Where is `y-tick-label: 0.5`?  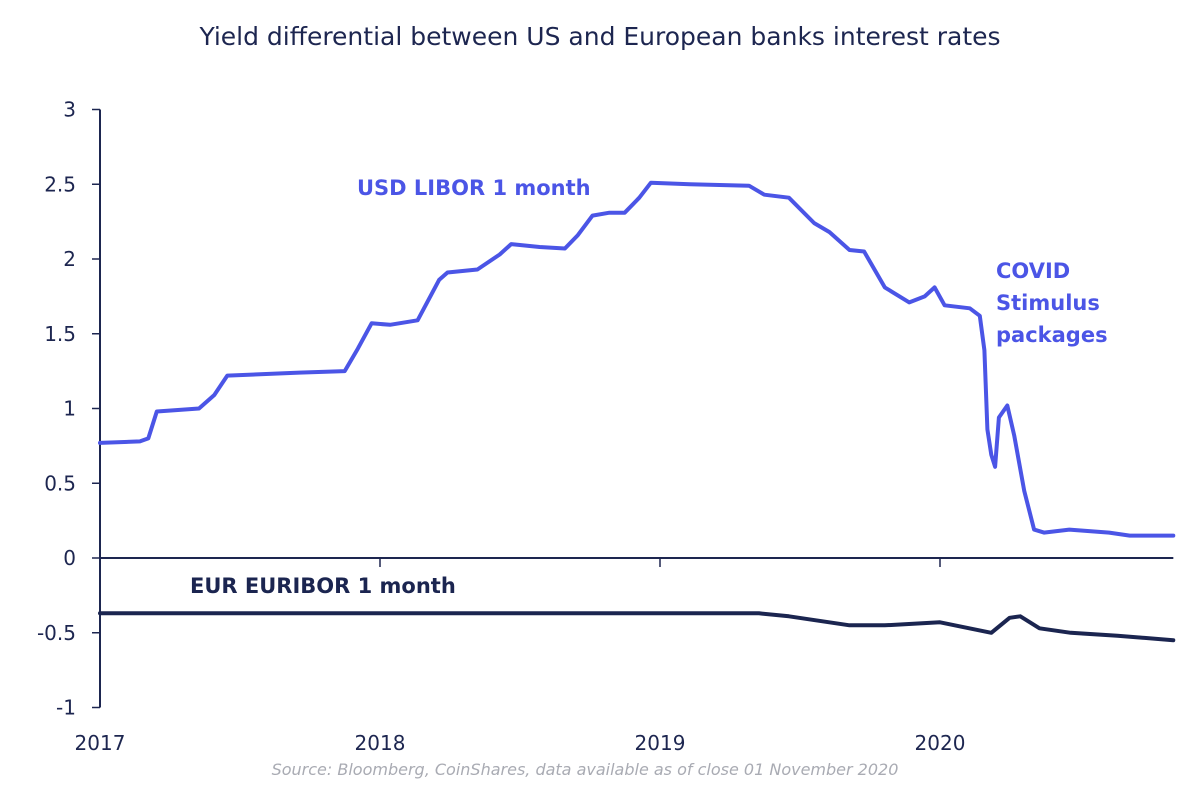
y-tick-label: 0.5 is located at coordinates (60, 483).